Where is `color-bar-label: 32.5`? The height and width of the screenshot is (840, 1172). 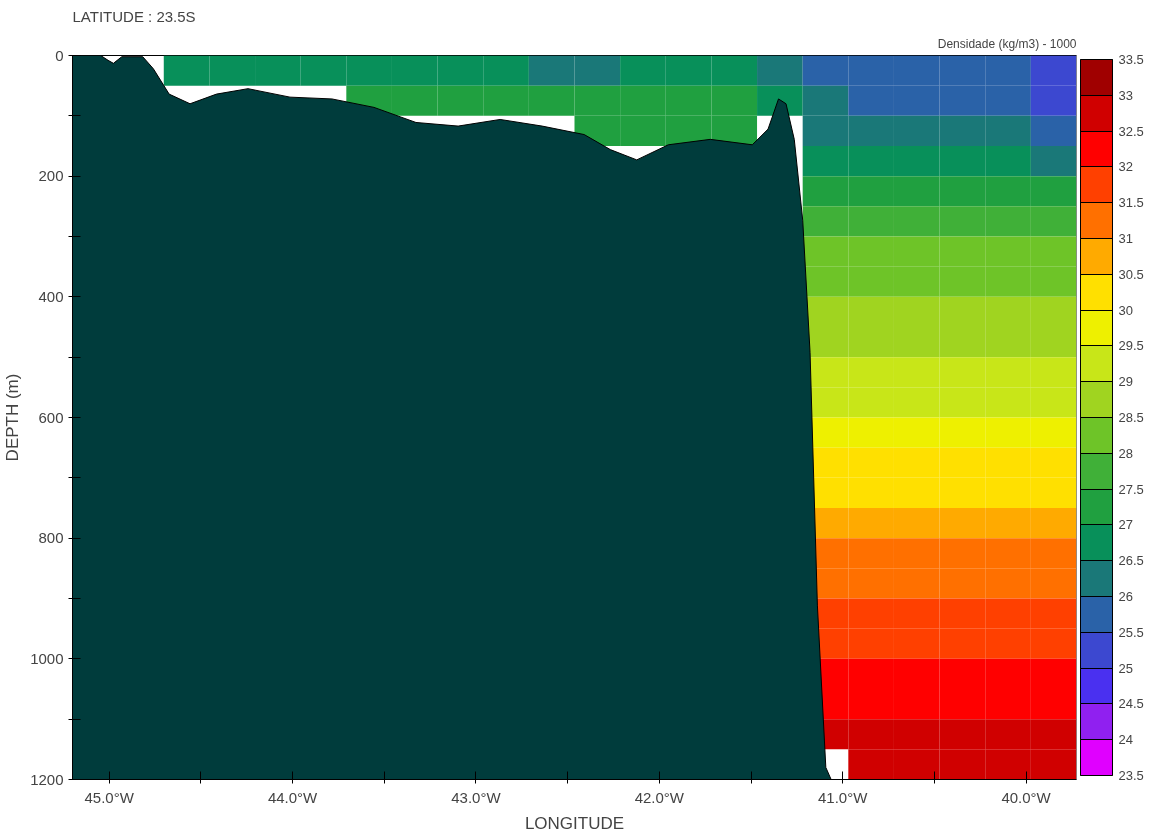 color-bar-label: 32.5 is located at coordinates (1131, 131).